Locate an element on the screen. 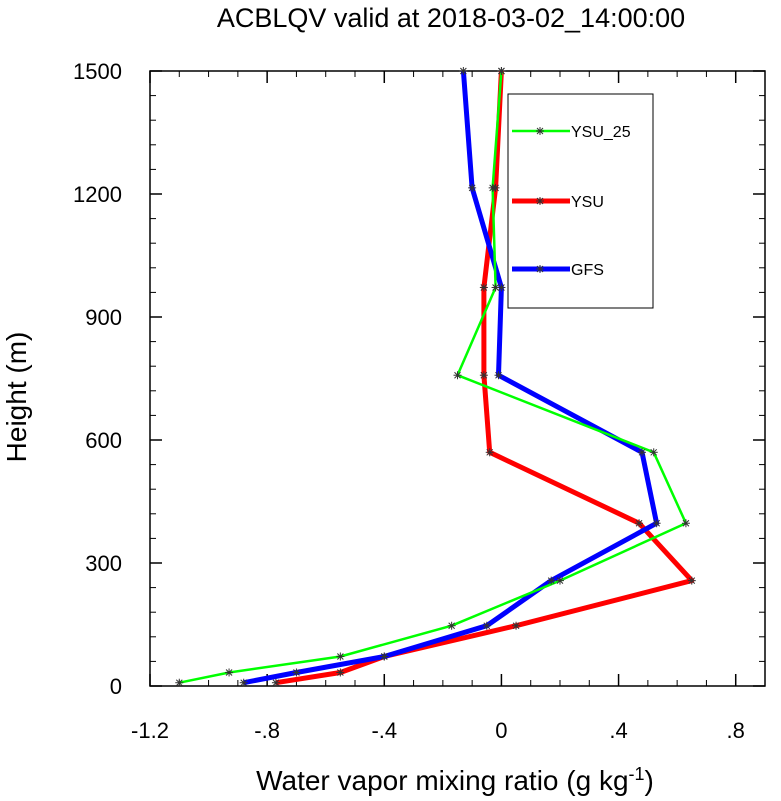 The image size is (781, 801). x-tick-label: 0 is located at coordinates (501, 730).